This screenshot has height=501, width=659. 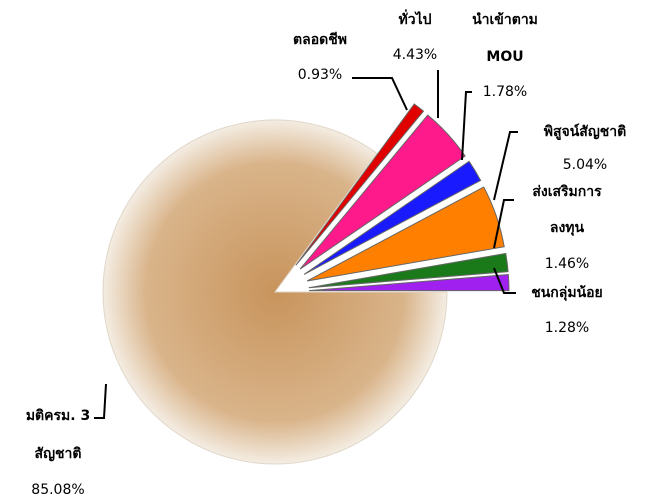 What do you see at coordinates (58, 416) in the screenshot?
I see `category-label: มติครม. 3` at bounding box center [58, 416].